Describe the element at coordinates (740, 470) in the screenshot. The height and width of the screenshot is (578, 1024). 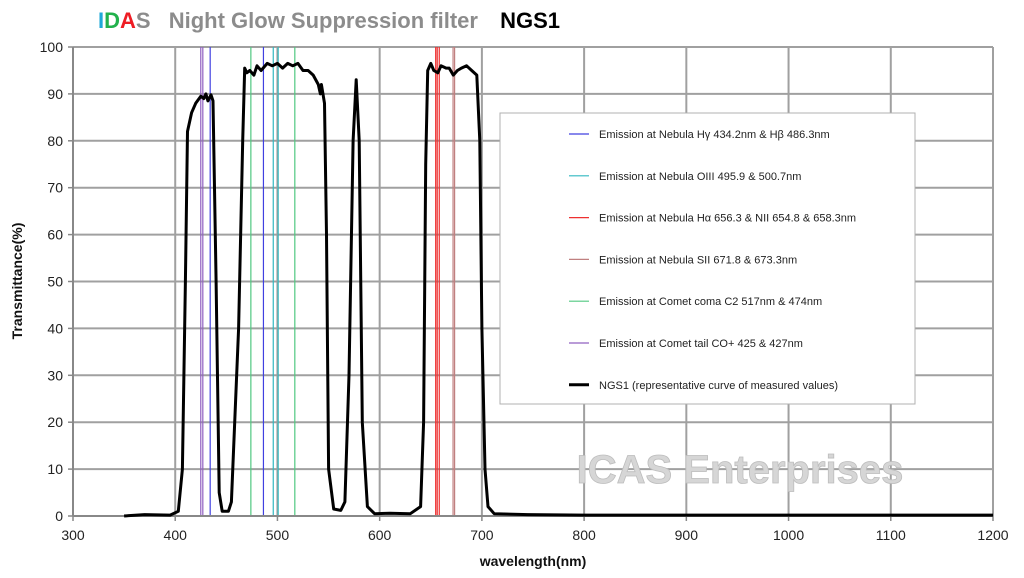
I see `watermark: ICAS Enterprises` at that location.